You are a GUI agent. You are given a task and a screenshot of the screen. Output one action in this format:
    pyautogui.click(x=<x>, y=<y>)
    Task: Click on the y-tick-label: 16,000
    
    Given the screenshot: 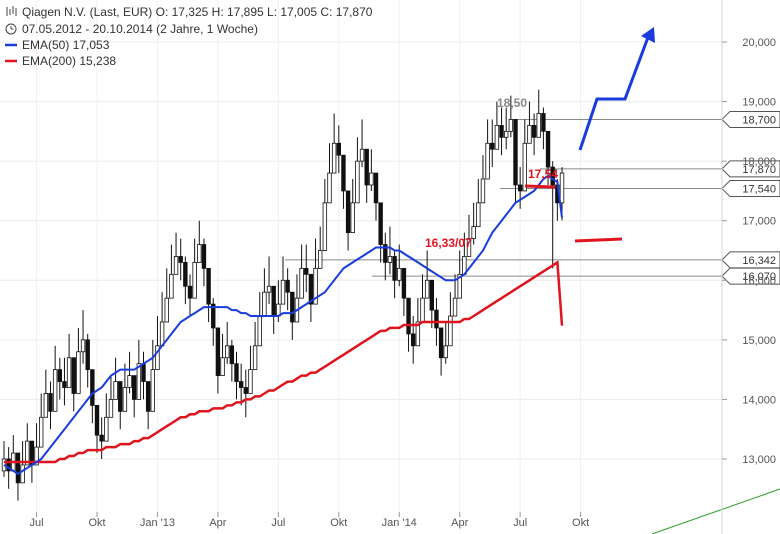 What is the action you would take?
    pyautogui.click(x=759, y=281)
    